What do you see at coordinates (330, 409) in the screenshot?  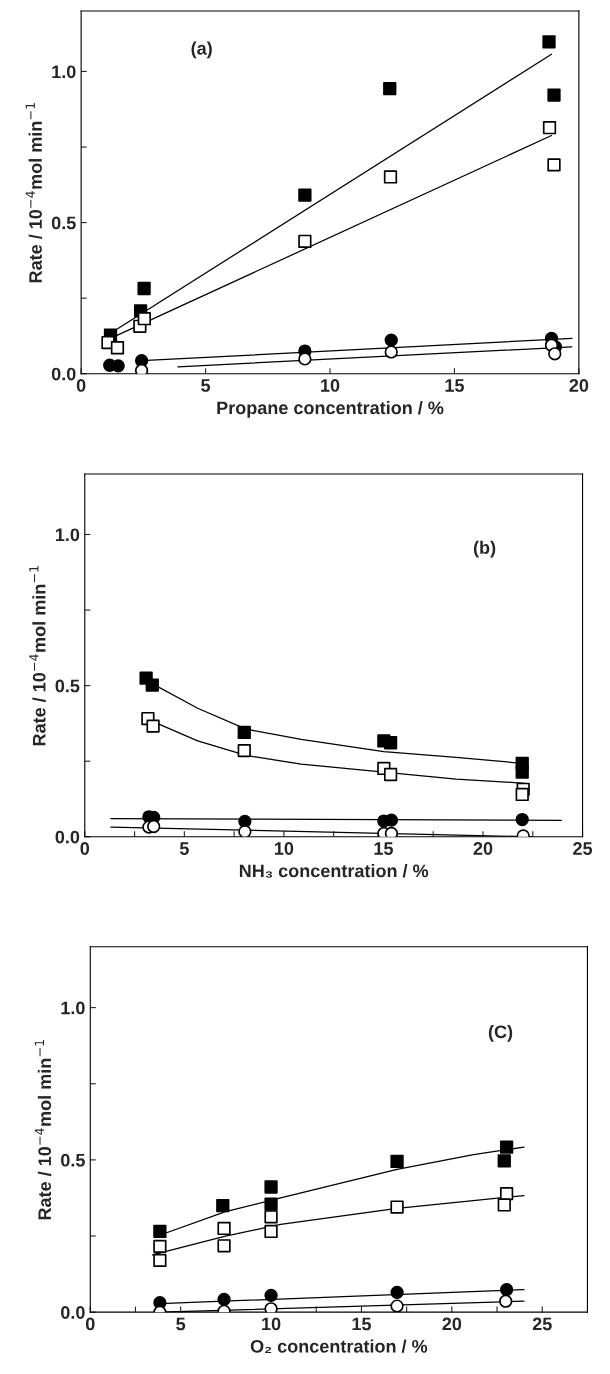 I see `x-axis-title: Propane concentration / %` at bounding box center [330, 409].